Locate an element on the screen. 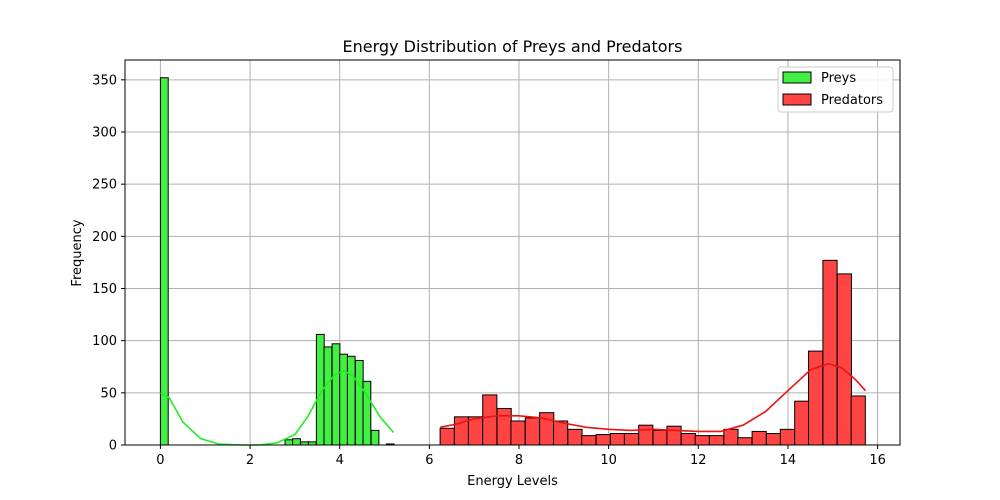 This screenshot has height=500, width=1000. x-axis-label: Energy Levels is located at coordinates (512, 481).